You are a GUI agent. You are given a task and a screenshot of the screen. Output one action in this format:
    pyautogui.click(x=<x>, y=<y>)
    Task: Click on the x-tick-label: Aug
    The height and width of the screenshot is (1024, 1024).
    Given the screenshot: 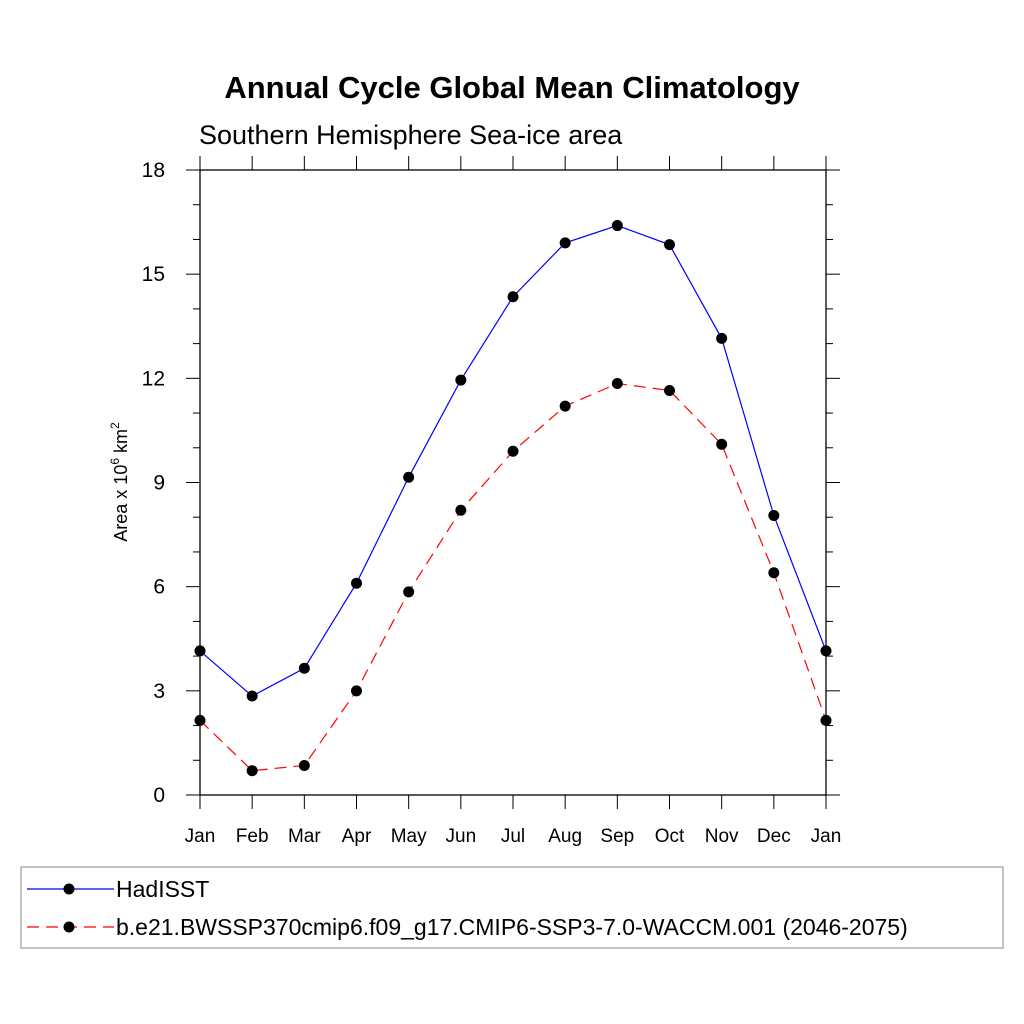 What is the action you would take?
    pyautogui.click(x=565, y=836)
    